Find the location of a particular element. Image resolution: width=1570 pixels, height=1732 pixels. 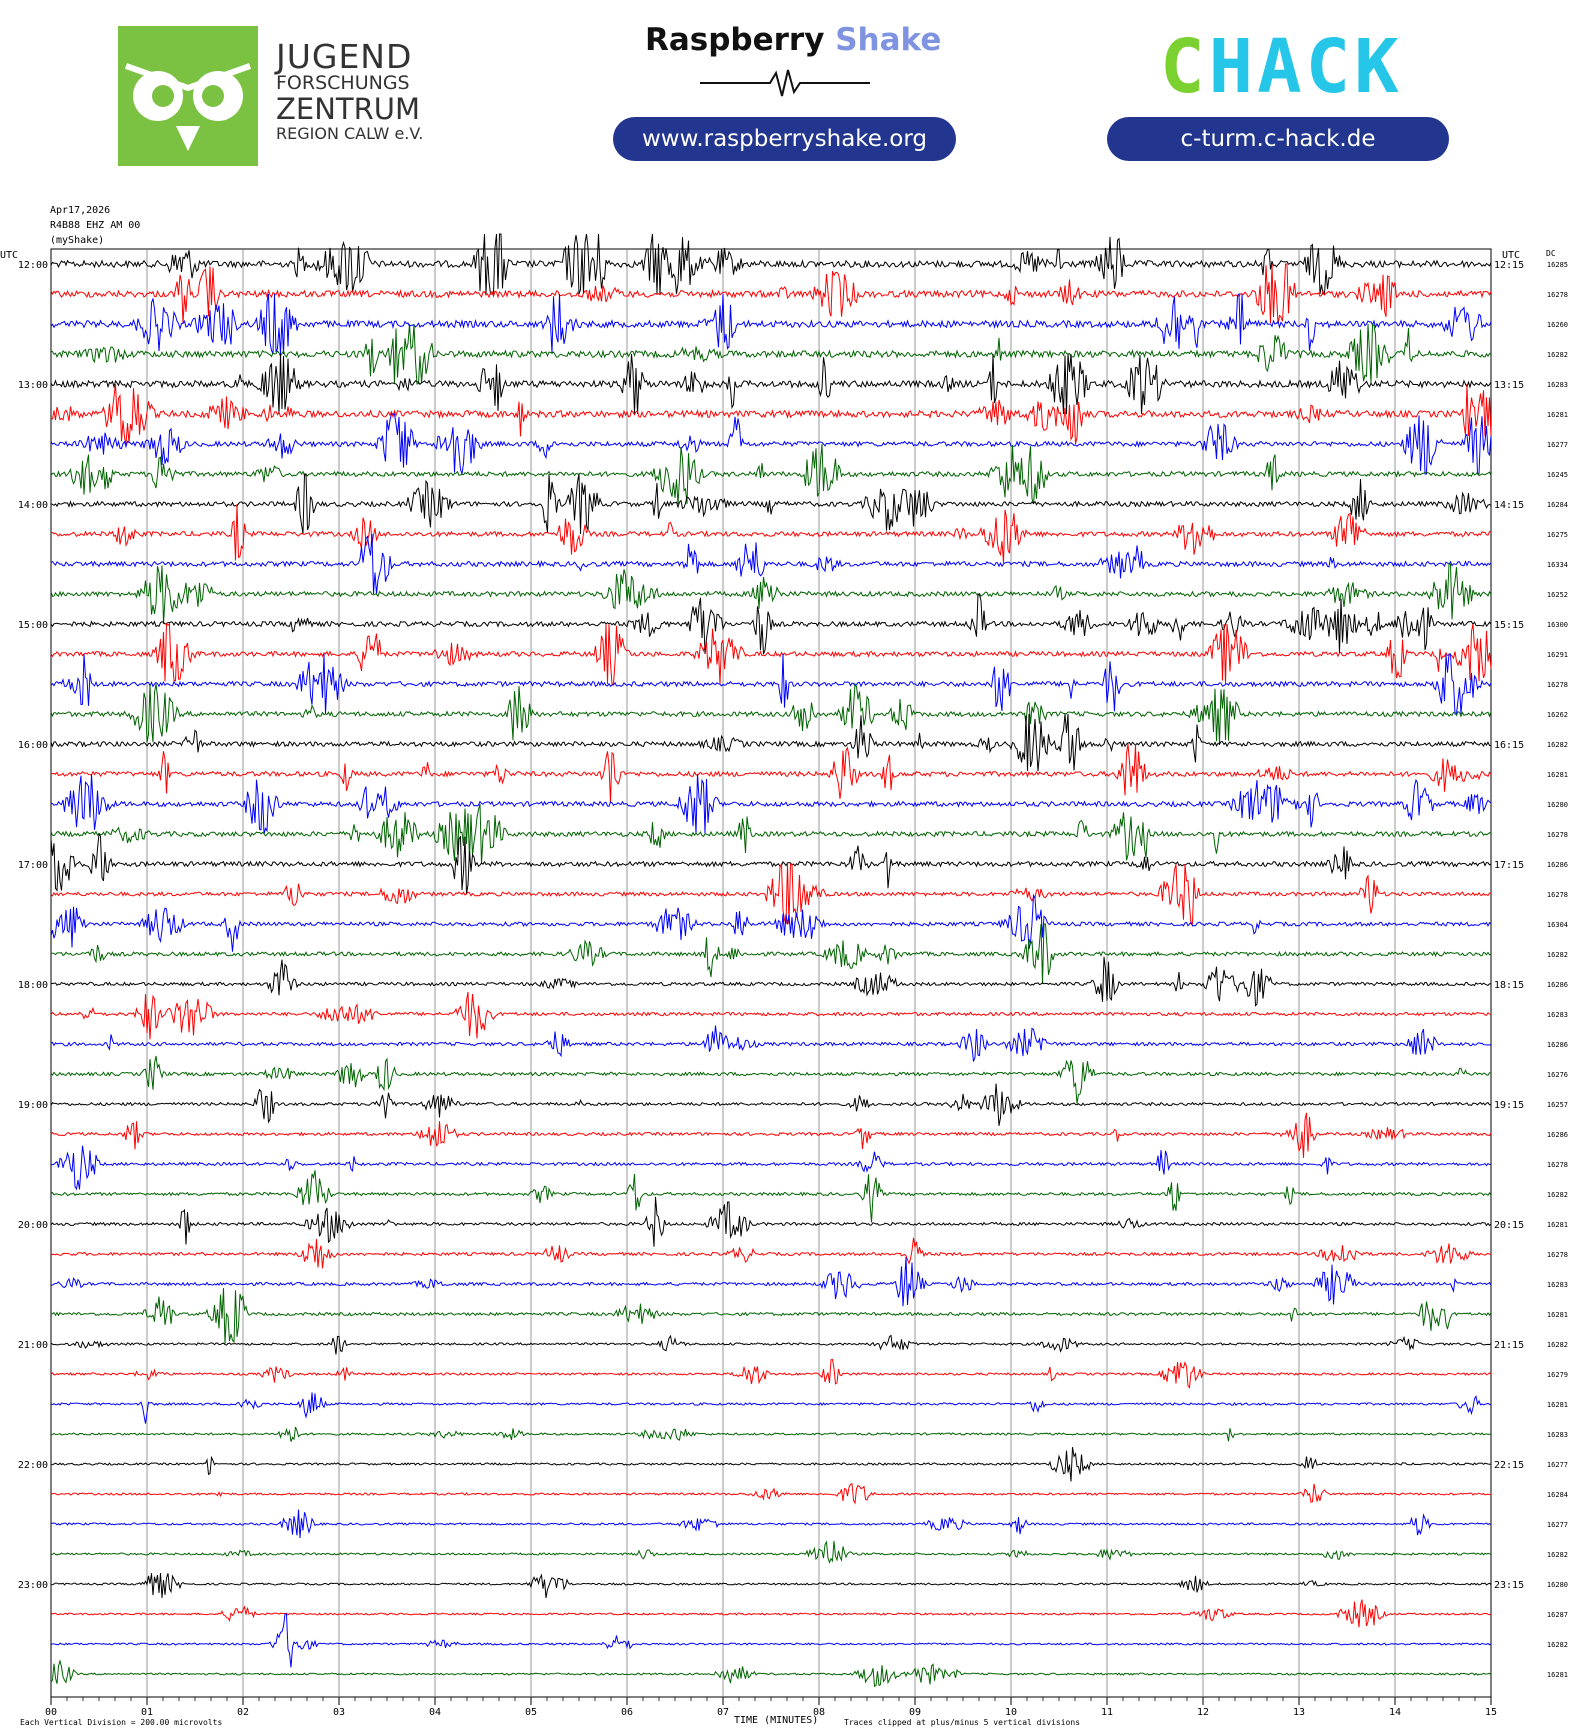

owl-logo-icon is located at coordinates (188, 96).